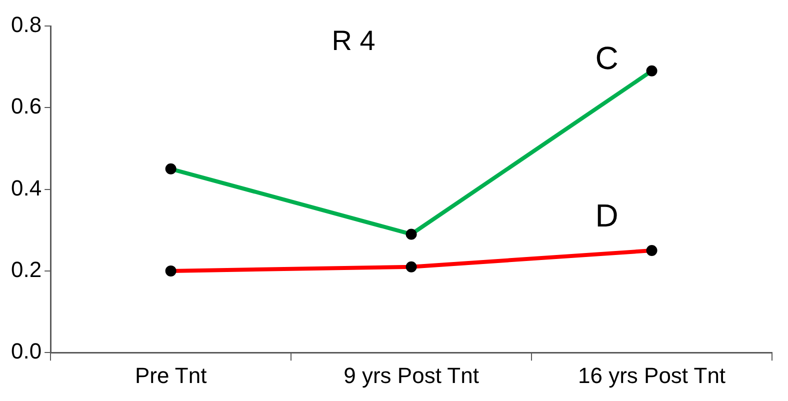  I want to click on y-tick-label: 0.4, so click(26, 187).